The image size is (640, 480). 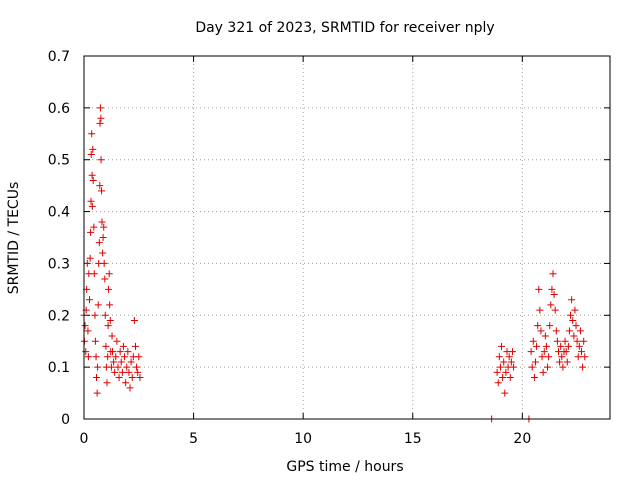 What do you see at coordinates (413, 439) in the screenshot?
I see `x-tick-label: 15` at bounding box center [413, 439].